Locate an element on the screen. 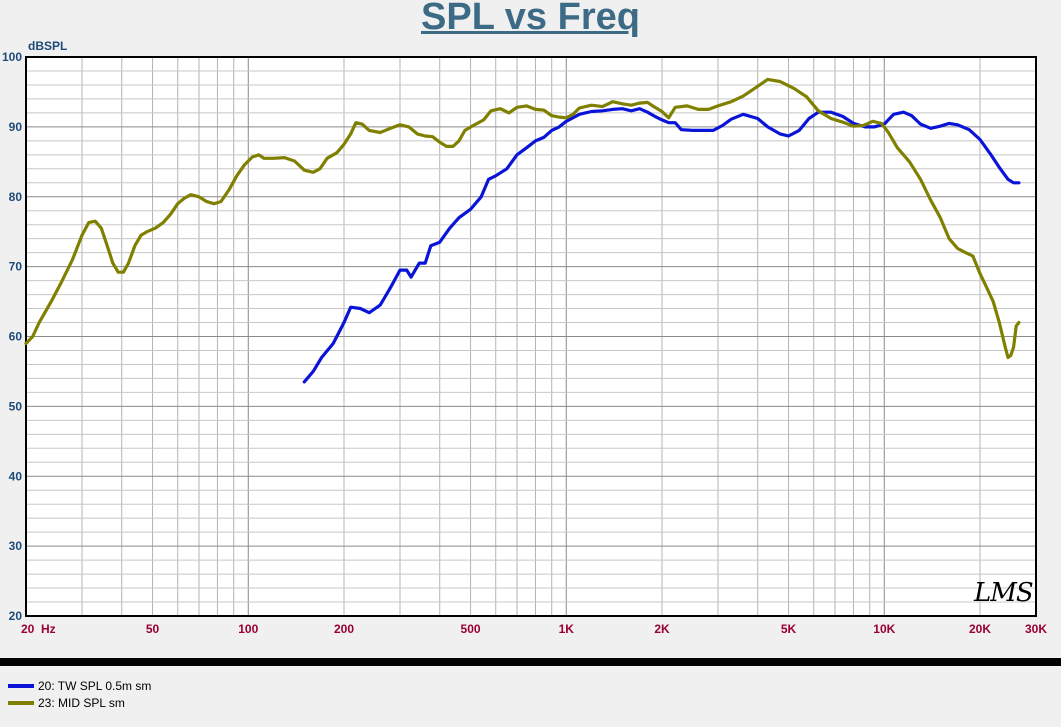 Image resolution: width=1061 pixels, height=727 pixels. legend-label: 23: MID SPL sm is located at coordinates (81, 702).